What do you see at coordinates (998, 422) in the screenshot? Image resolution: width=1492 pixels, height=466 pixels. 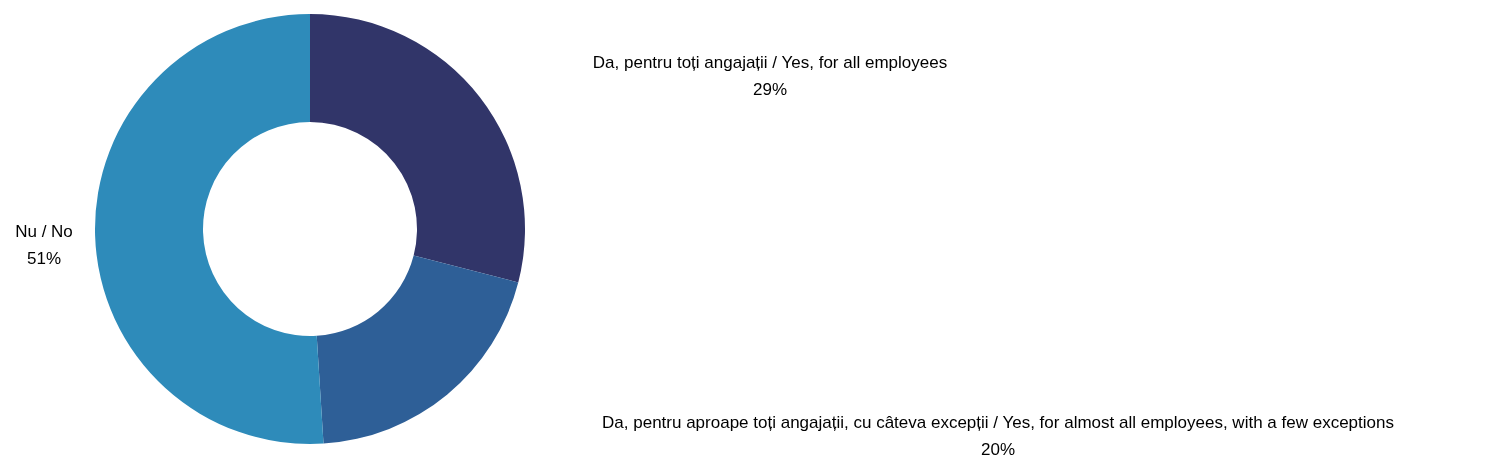 I see `slice-label: Da, pentru aproape toți angajații, cu câteva excepții / Yes, for almost all employees, with a few exceptions` at bounding box center [998, 422].